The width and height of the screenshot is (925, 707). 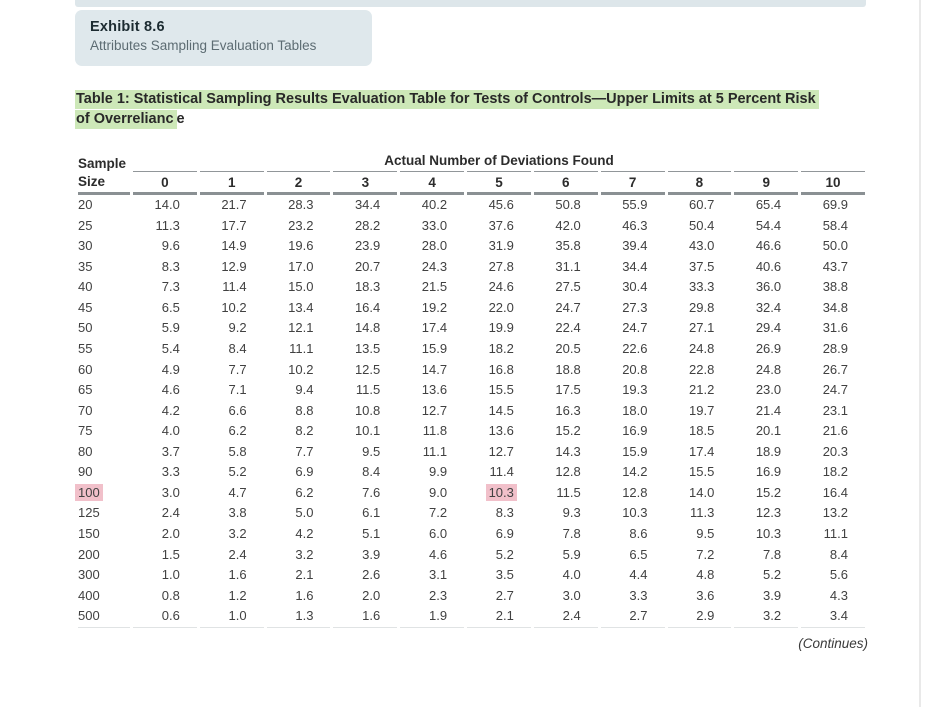 I want to click on sample-size-cell: 40, so click(x=85, y=287).